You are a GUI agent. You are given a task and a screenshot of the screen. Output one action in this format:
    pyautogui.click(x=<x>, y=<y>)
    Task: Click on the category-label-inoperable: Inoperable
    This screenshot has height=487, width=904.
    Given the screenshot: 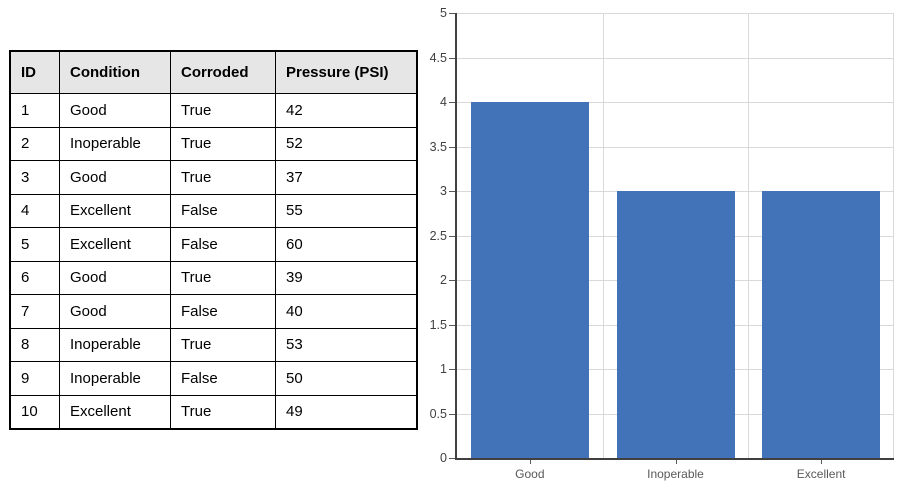 What is the action you would take?
    pyautogui.click(x=675, y=474)
    